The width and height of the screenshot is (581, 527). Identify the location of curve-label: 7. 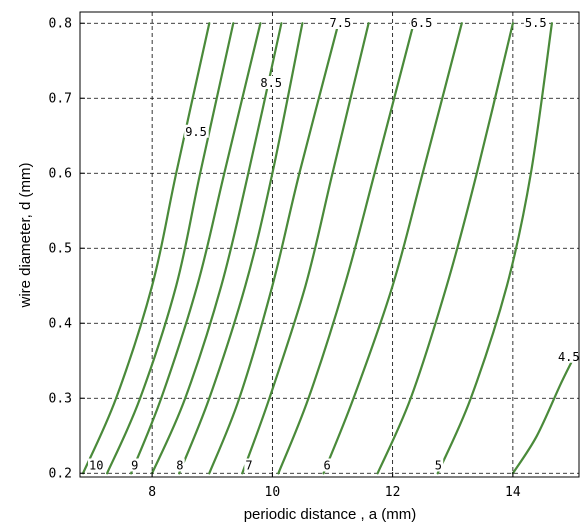
(248, 466).